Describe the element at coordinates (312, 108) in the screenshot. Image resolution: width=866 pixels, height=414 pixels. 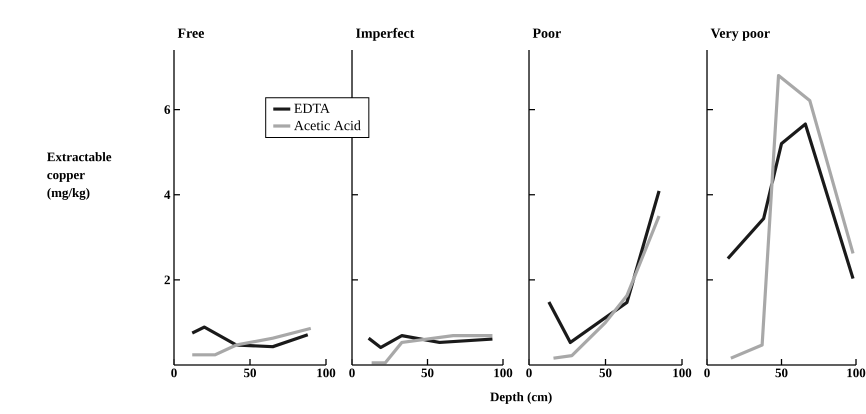
I see `legend-label: EDTA` at that location.